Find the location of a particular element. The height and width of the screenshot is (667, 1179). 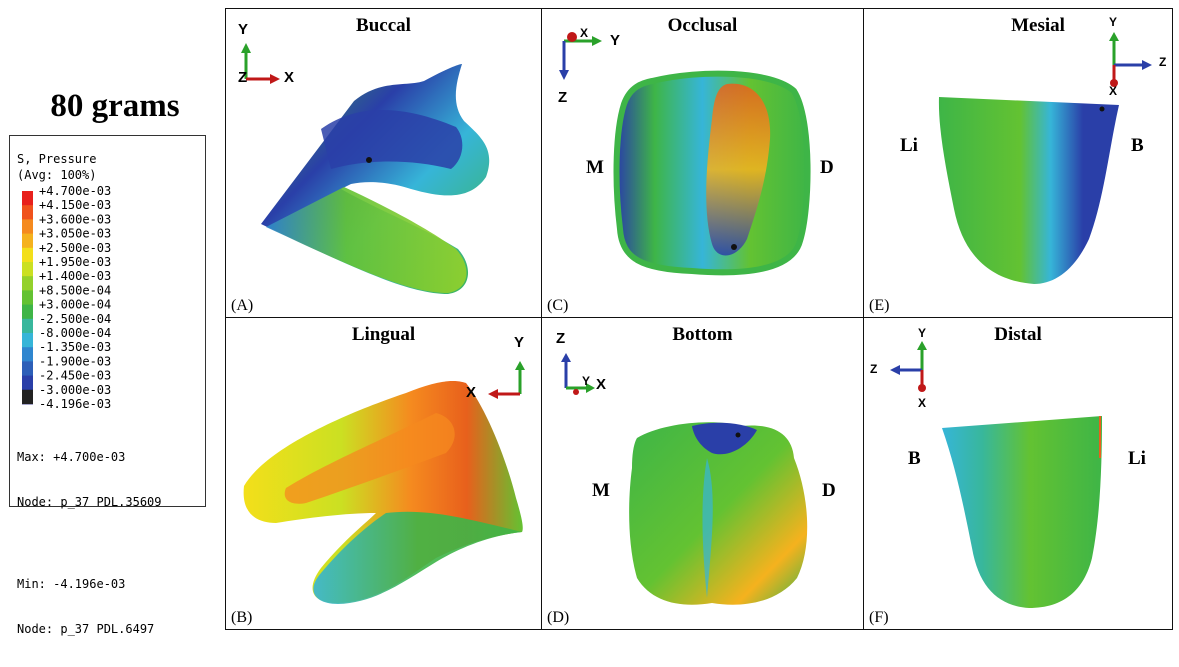

lingual-stress-map is located at coordinates (383, 492).